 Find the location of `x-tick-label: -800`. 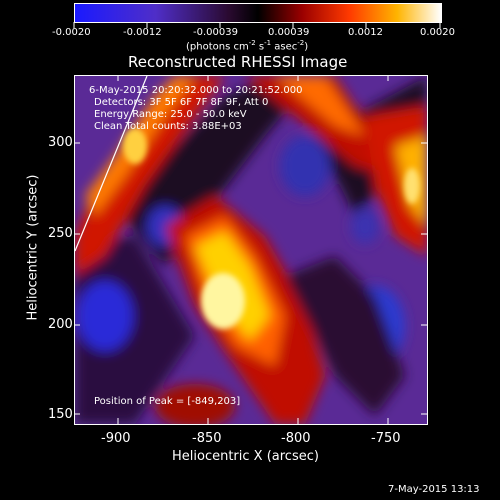

x-tick-label: -800 is located at coordinates (296, 438).